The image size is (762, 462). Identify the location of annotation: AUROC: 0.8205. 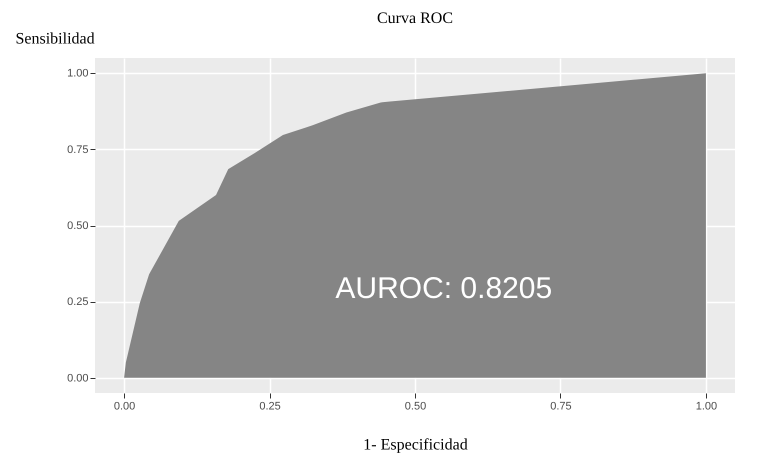
(443, 289).